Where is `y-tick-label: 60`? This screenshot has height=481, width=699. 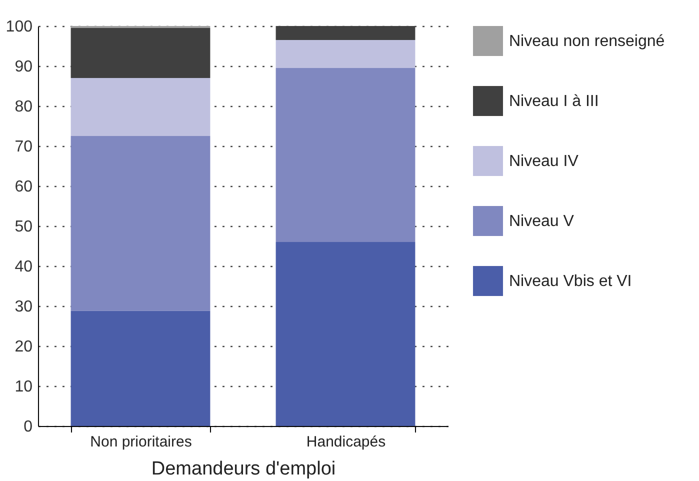 y-tick-label: 60 is located at coordinates (23, 187).